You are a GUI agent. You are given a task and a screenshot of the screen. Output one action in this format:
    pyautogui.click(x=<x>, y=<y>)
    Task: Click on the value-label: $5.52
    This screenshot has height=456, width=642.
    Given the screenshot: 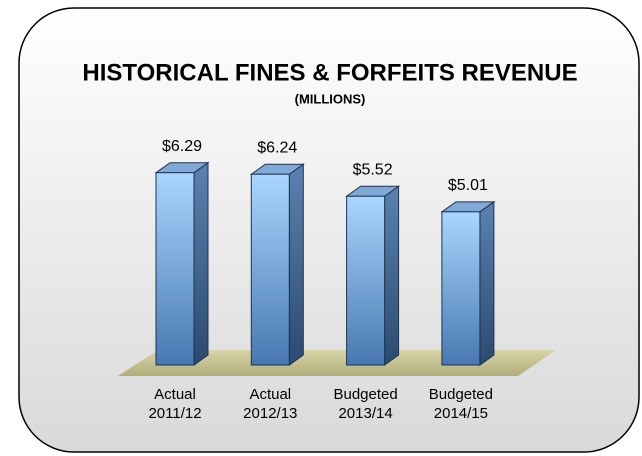 What is the action you would take?
    pyautogui.click(x=373, y=169)
    